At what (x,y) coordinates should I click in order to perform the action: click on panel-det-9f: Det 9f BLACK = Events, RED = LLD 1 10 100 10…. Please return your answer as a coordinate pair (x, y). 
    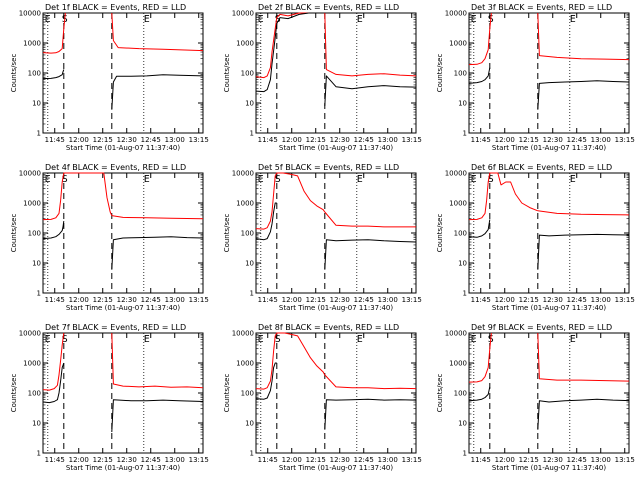
    Looking at the image, I should click on (535, 397).